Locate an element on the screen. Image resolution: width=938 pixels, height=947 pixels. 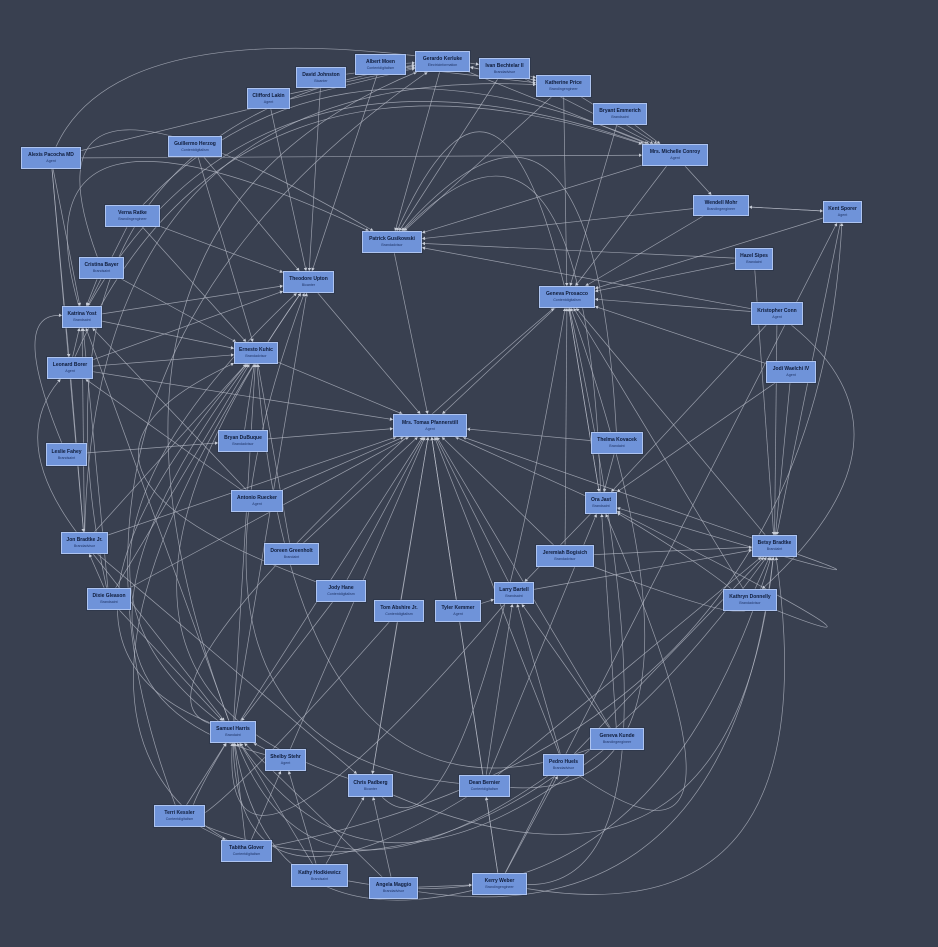
node-jodi: Jodi Waelchi IV Agent is located at coordinates (791, 372).